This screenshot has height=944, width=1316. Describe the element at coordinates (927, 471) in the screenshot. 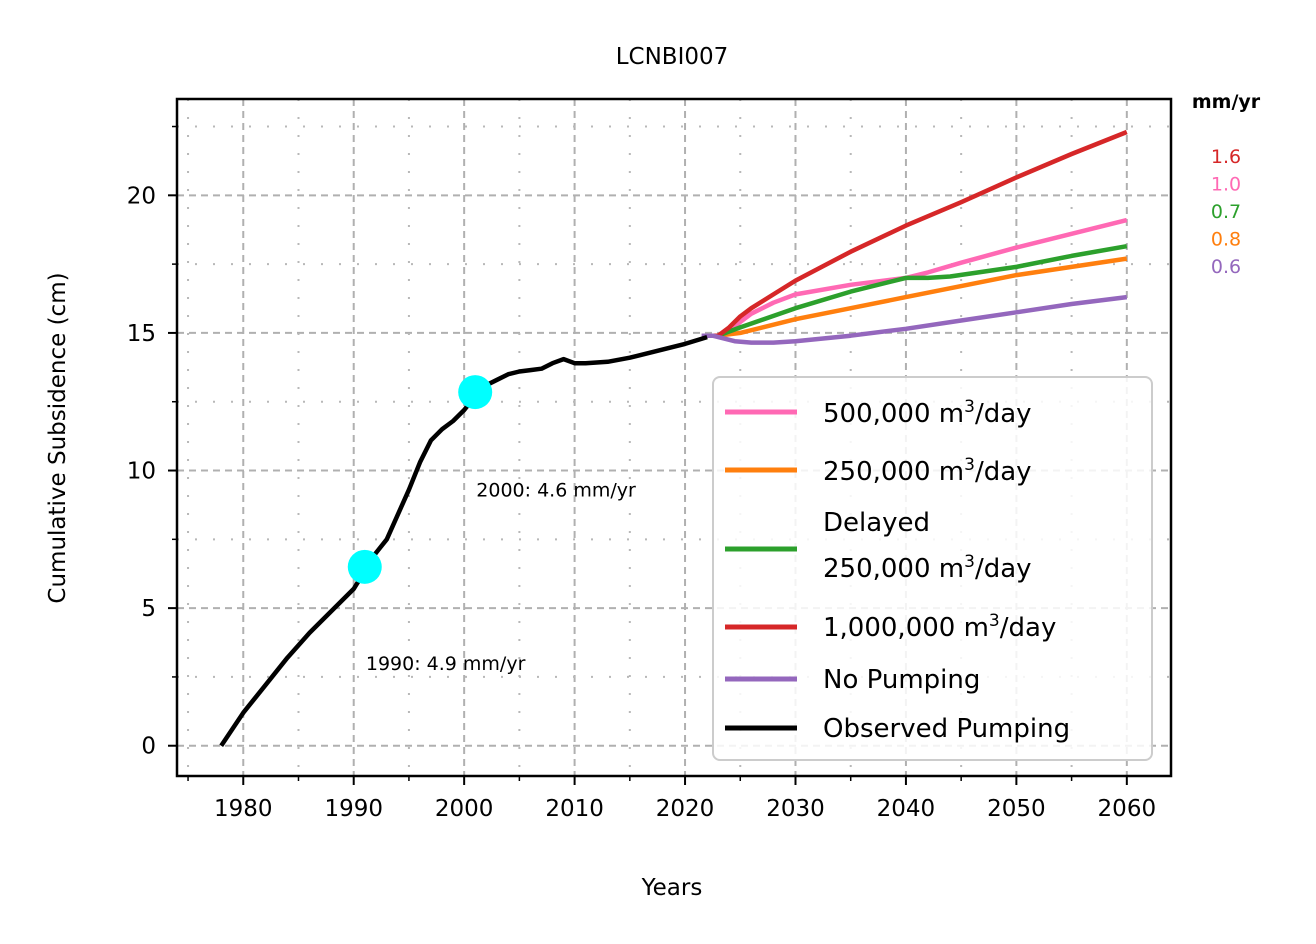

I see `legend-label-1-0: 250,000 m3/day` at that location.